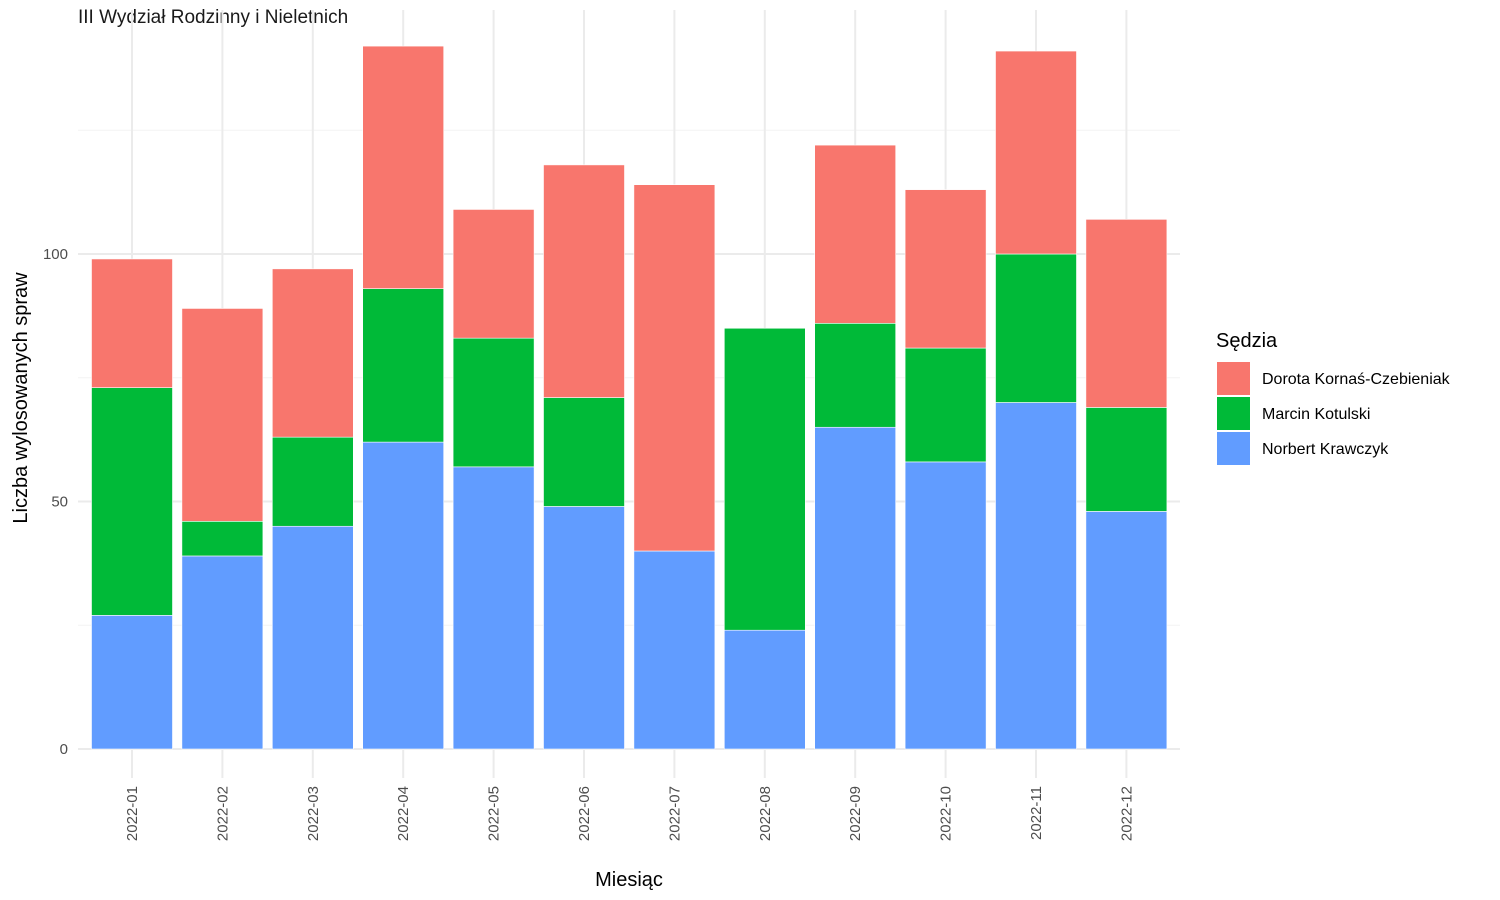 The height and width of the screenshot is (900, 1500). What do you see at coordinates (64, 749) in the screenshot?
I see `y-tick-label: 0` at bounding box center [64, 749].